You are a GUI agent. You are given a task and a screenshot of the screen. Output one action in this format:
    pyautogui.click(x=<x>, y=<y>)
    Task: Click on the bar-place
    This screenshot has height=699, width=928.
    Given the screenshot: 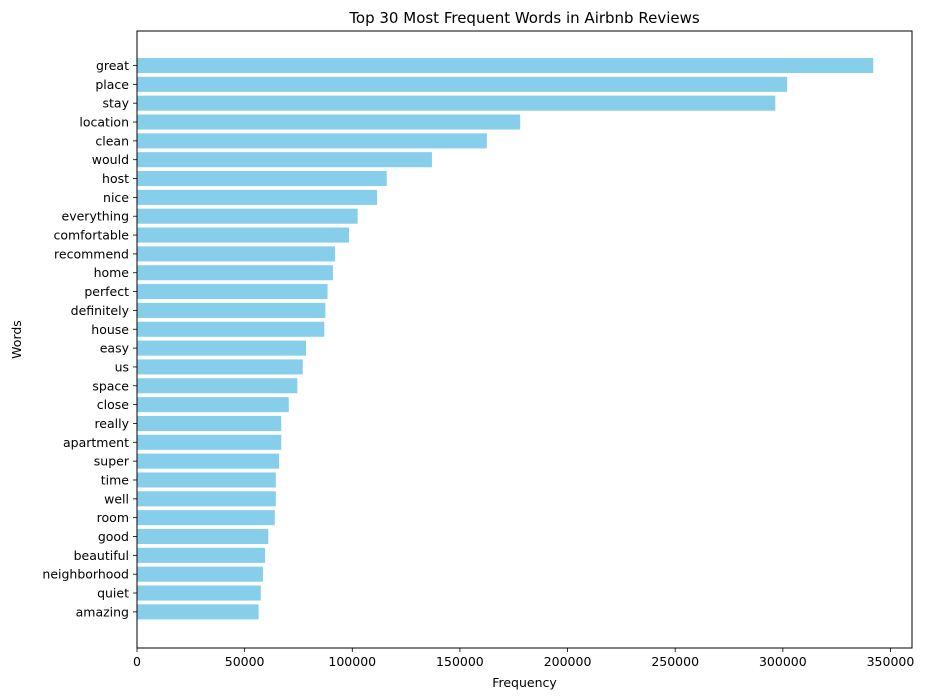 What is the action you would take?
    pyautogui.click(x=462, y=84)
    